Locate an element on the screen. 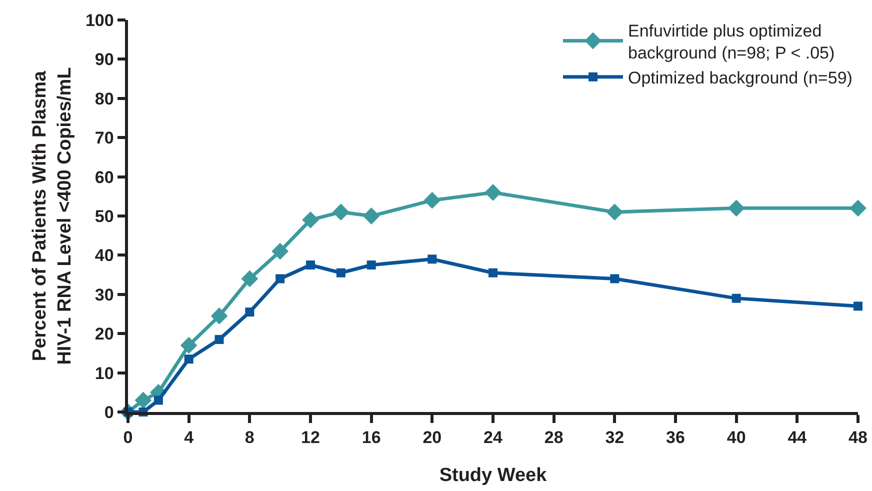 This screenshot has width=872, height=491. x-tick-label: 16 is located at coordinates (371, 438).